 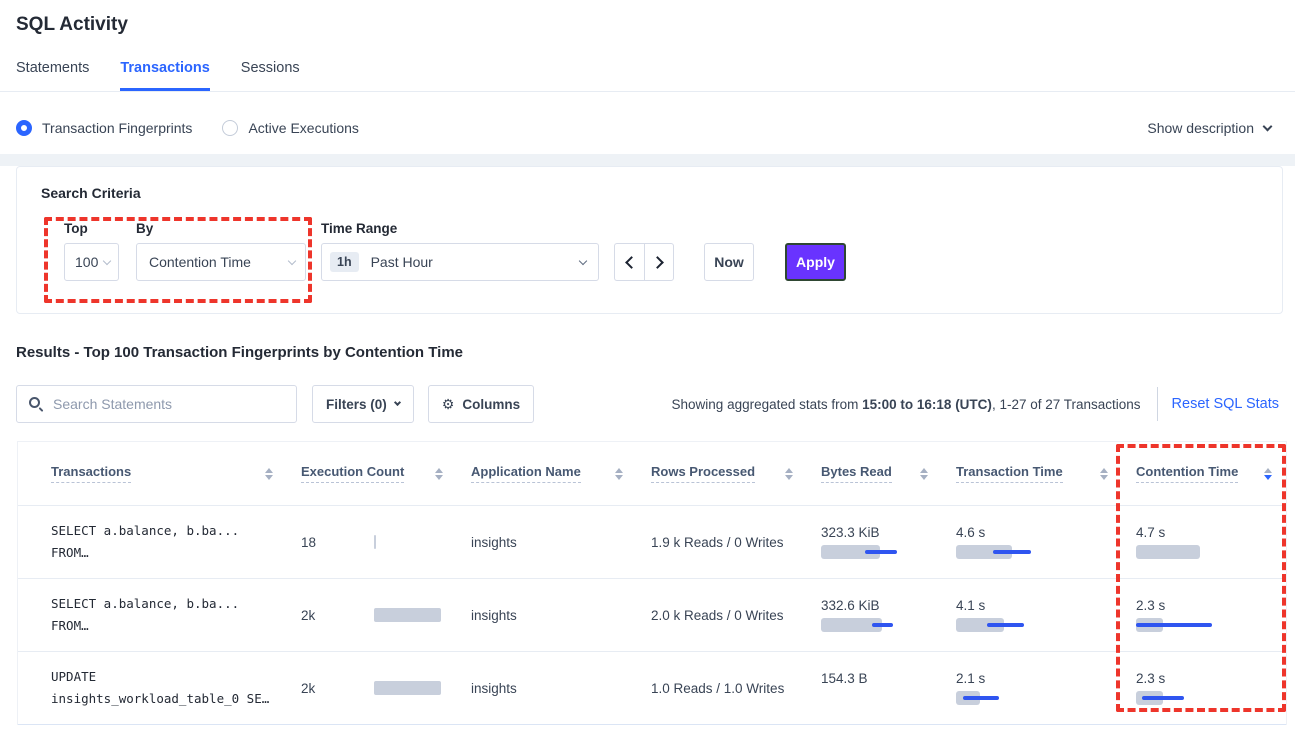 I want to click on radio-label: Transaction Fingerprints, so click(x=117, y=128).